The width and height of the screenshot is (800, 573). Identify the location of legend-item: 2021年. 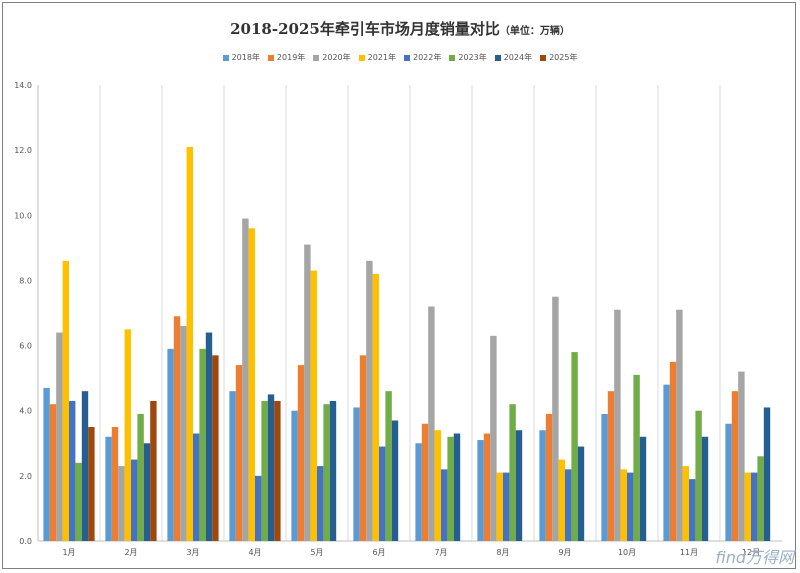
(377, 57).